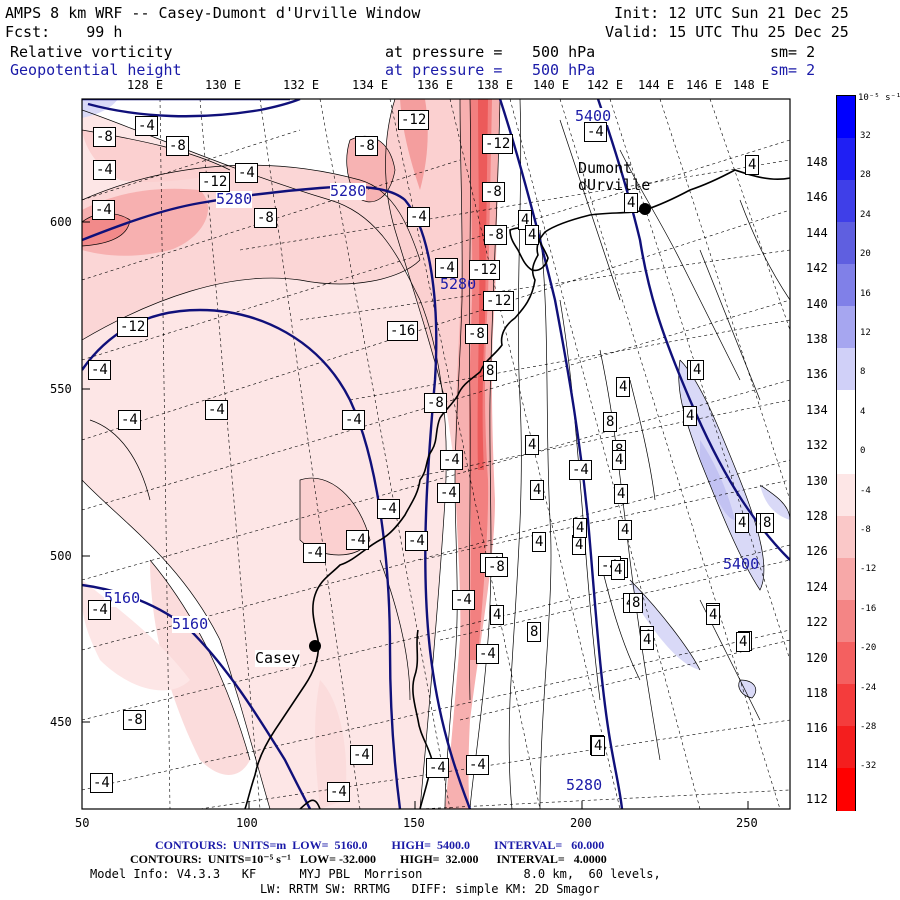 The image size is (900, 900). What do you see at coordinates (223, 85) in the screenshot?
I see `lon-label-top: 130 E` at bounding box center [223, 85].